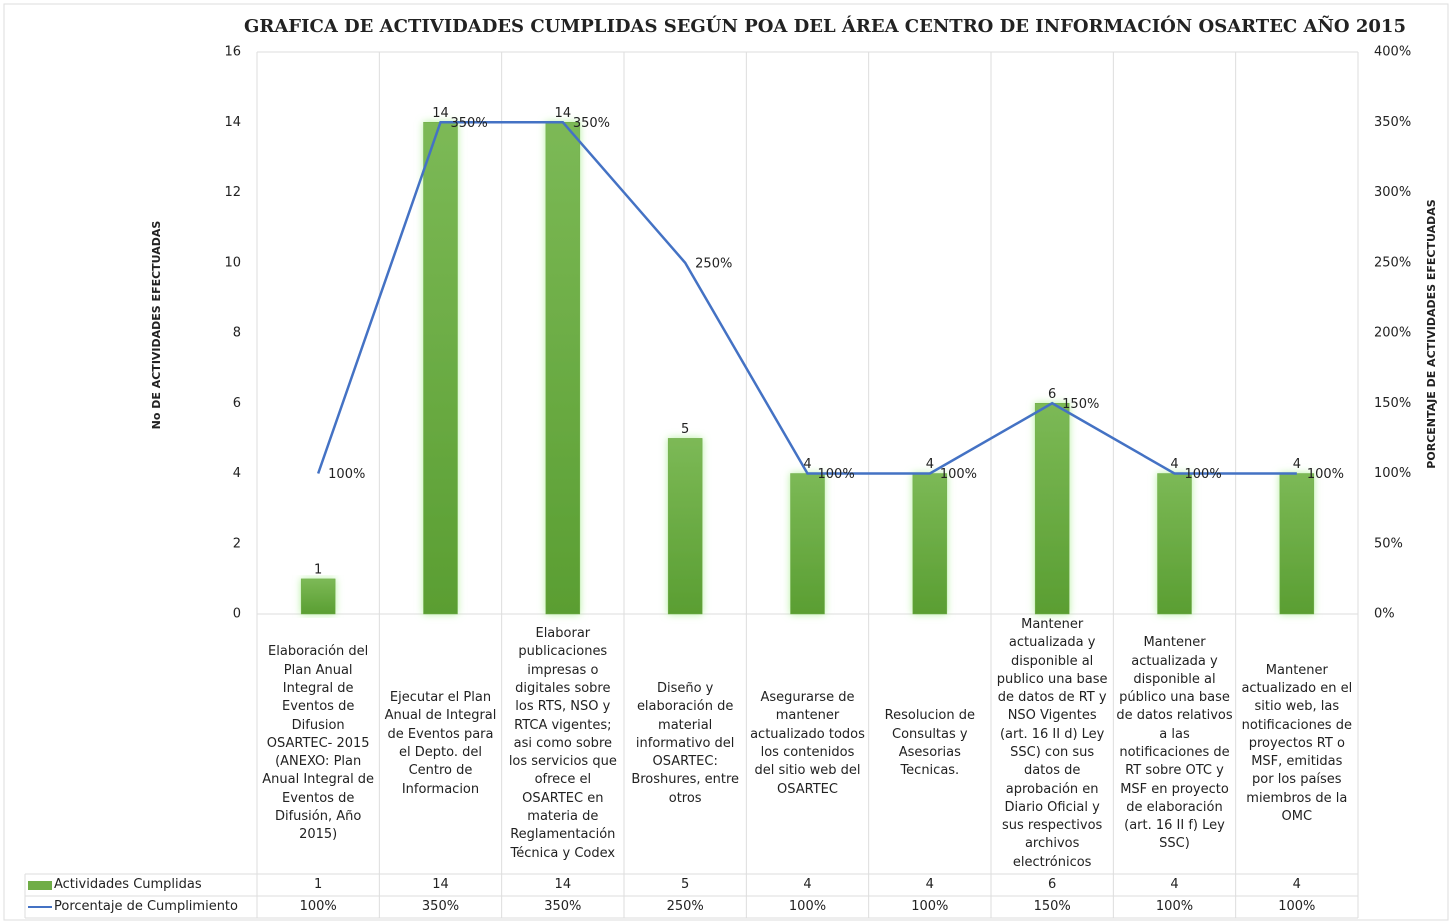  What do you see at coordinates (1392, 333) in the screenshot?
I see `y2-tick-label: 200%` at bounding box center [1392, 333].